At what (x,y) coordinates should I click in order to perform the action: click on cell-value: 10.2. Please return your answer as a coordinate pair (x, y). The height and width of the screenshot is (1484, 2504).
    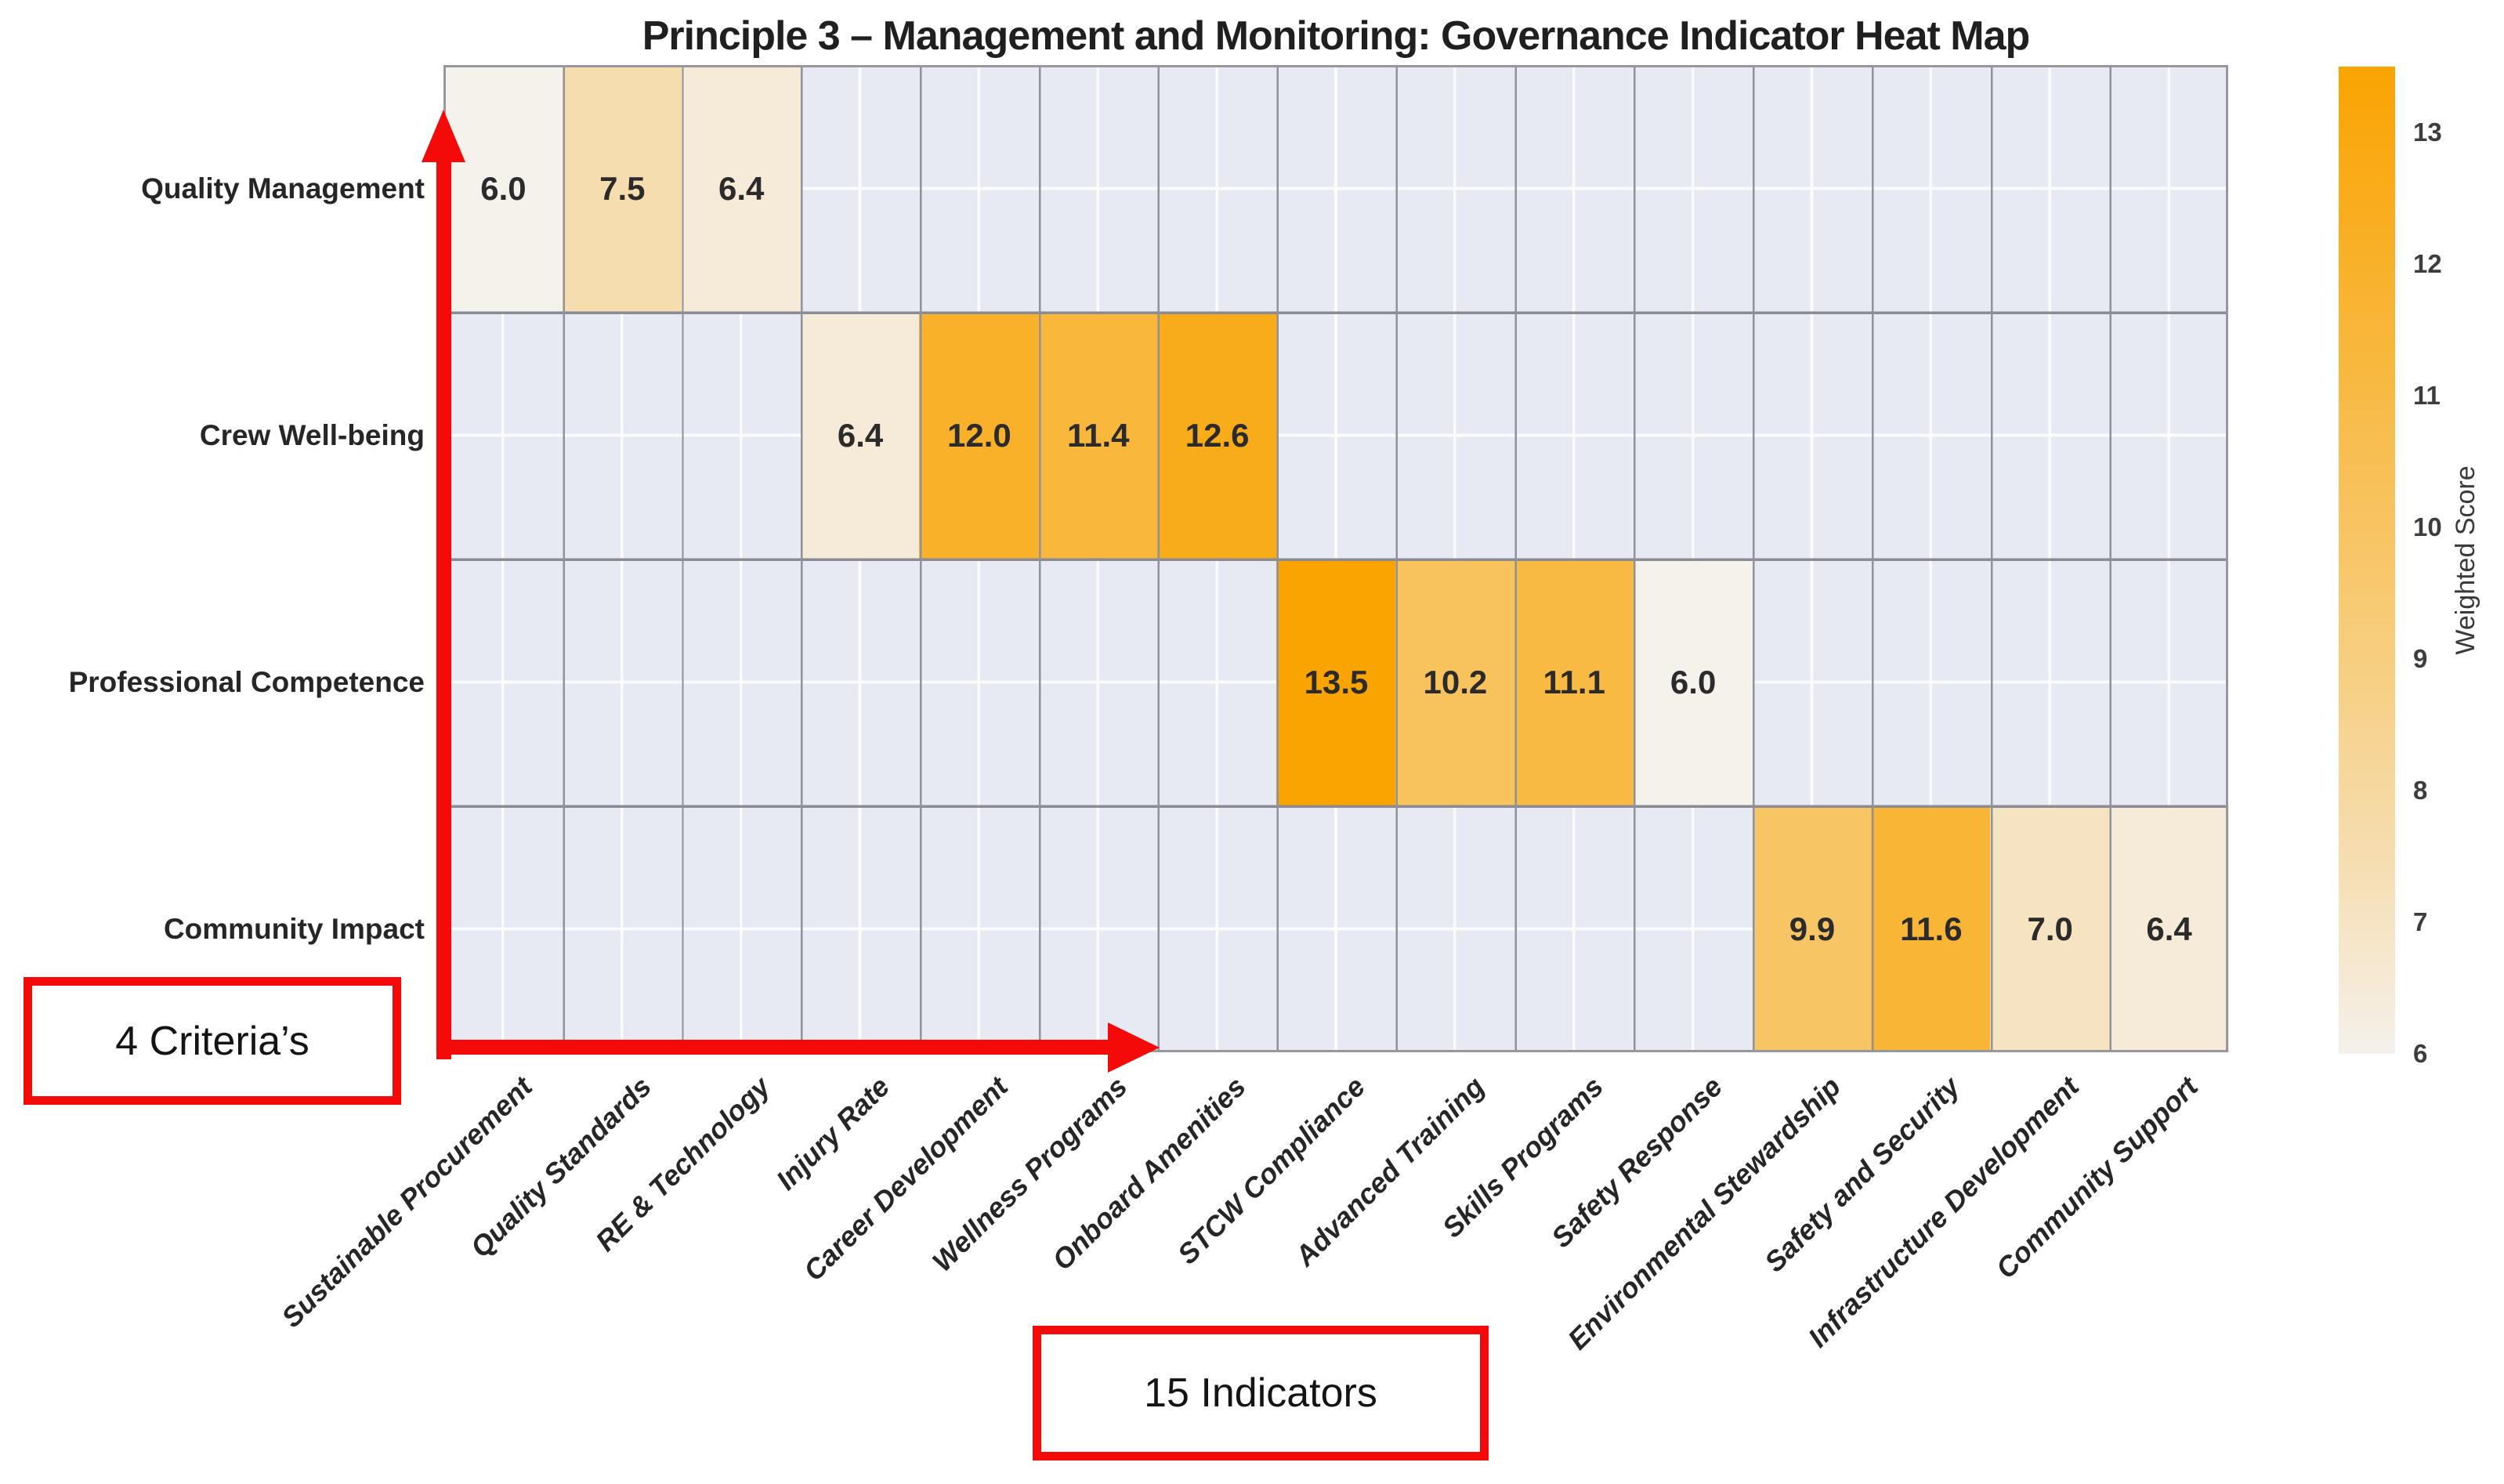
    Looking at the image, I should click on (1455, 681).